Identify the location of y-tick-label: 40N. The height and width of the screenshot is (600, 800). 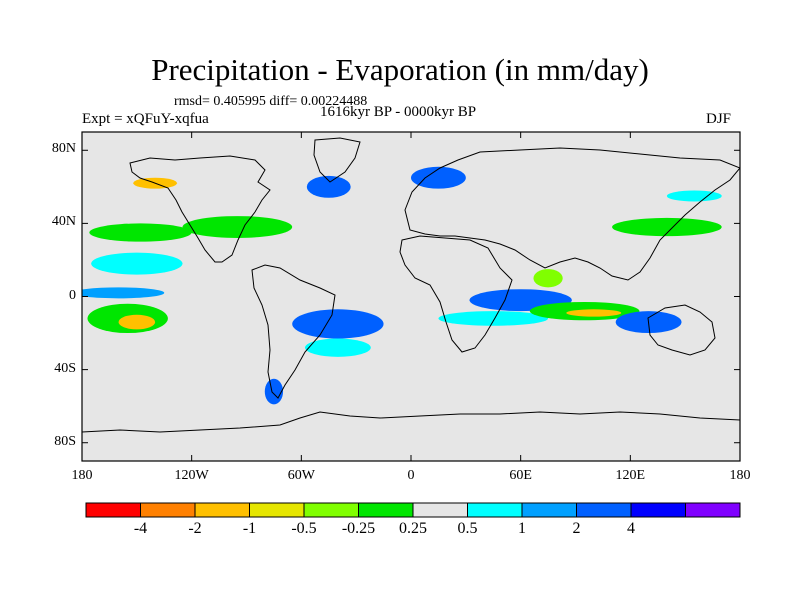
(63, 222).